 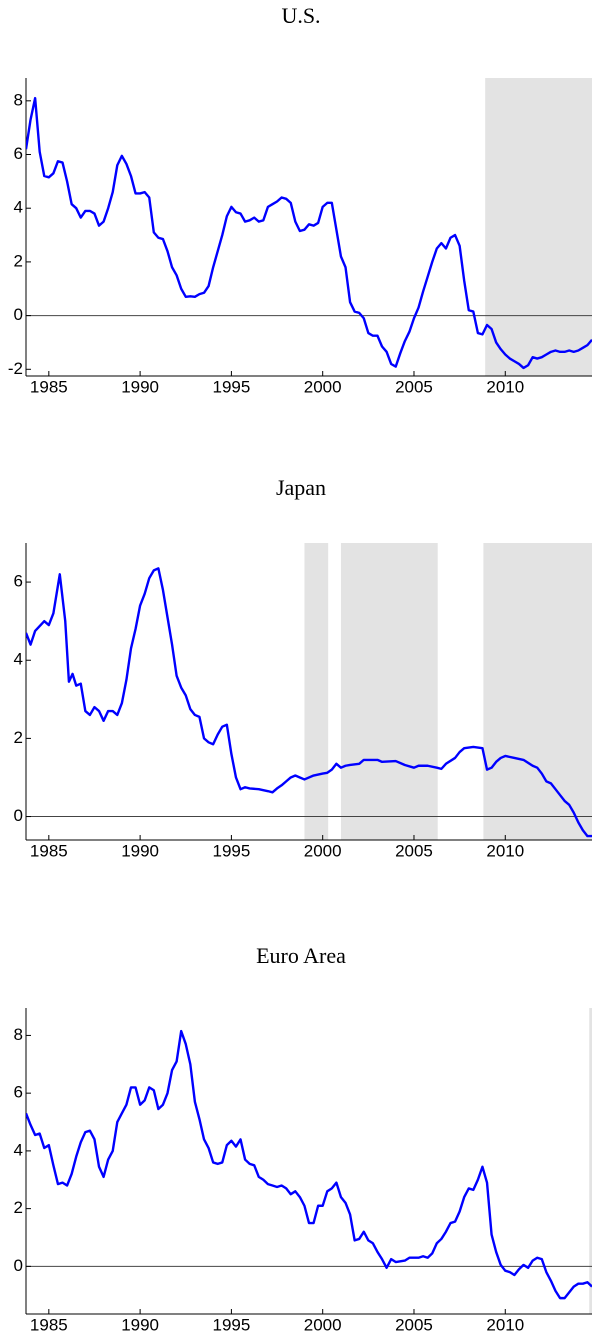 What do you see at coordinates (300, 15) in the screenshot?
I see `panel-title: U.S.` at bounding box center [300, 15].